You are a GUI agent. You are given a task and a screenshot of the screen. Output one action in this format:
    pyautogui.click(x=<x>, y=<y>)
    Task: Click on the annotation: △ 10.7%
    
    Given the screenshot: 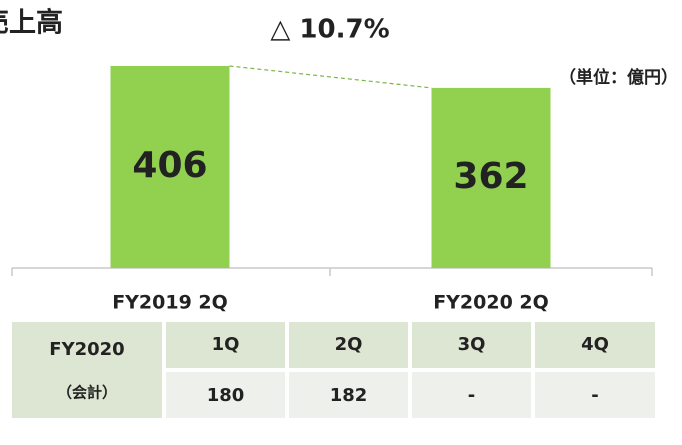 What is the action you would take?
    pyautogui.click(x=329, y=30)
    